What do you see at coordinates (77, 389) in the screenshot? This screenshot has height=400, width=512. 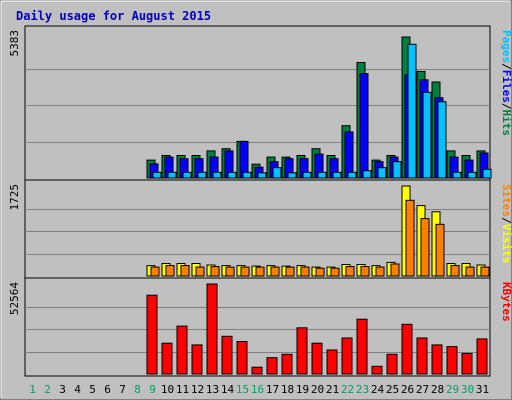 I see `day-label-4: 4` at bounding box center [77, 389].